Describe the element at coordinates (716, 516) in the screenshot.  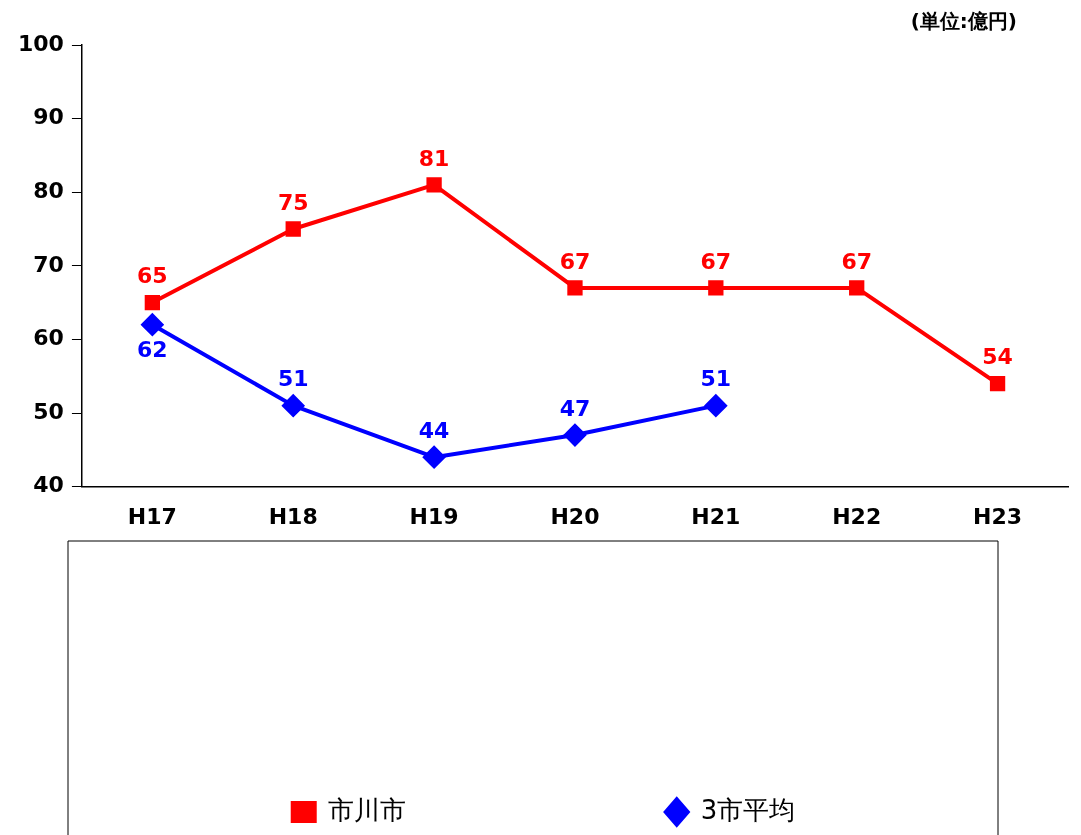
I see `x-tick-label: H21` at that location.